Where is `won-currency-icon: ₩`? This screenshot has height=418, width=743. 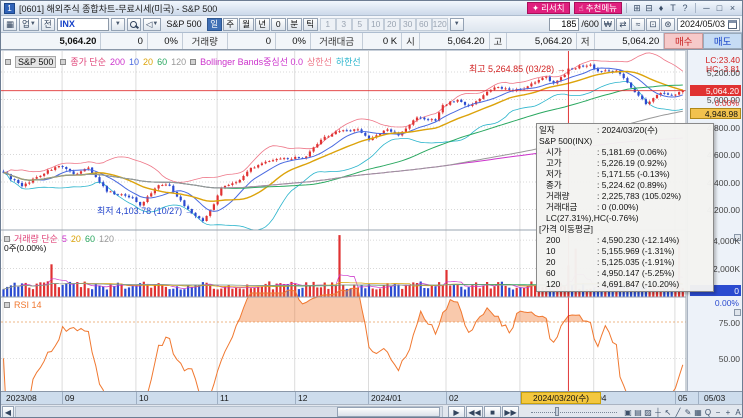
won-currency-icon: ₩ is located at coordinates (607, 24).